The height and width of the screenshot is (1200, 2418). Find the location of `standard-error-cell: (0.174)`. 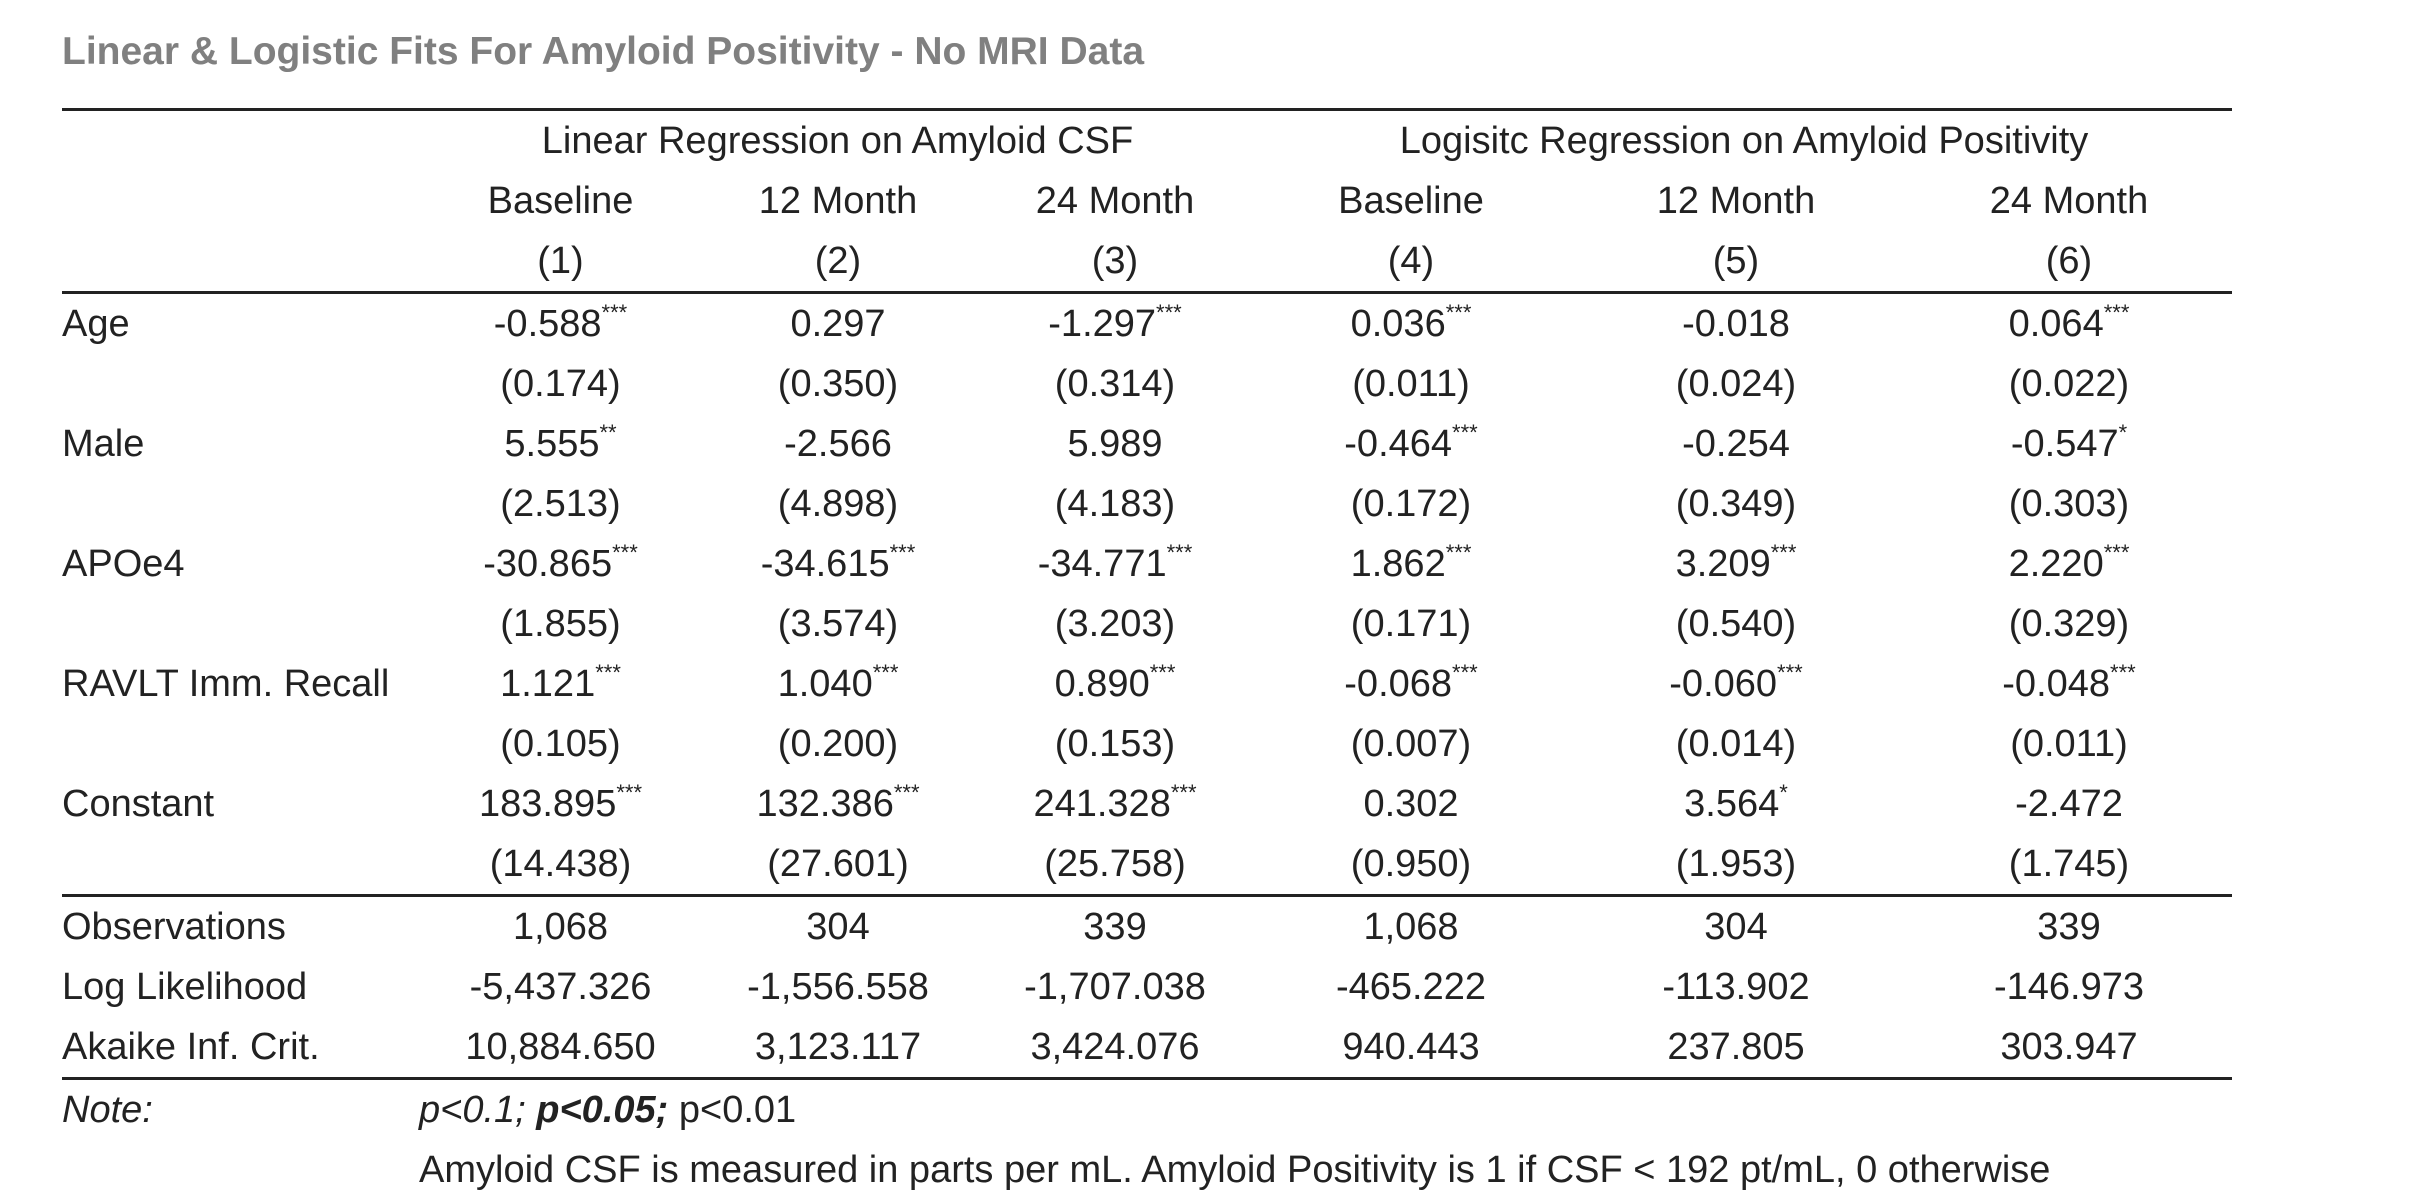

standard-error-cell: (0.174) is located at coordinates (560, 383).